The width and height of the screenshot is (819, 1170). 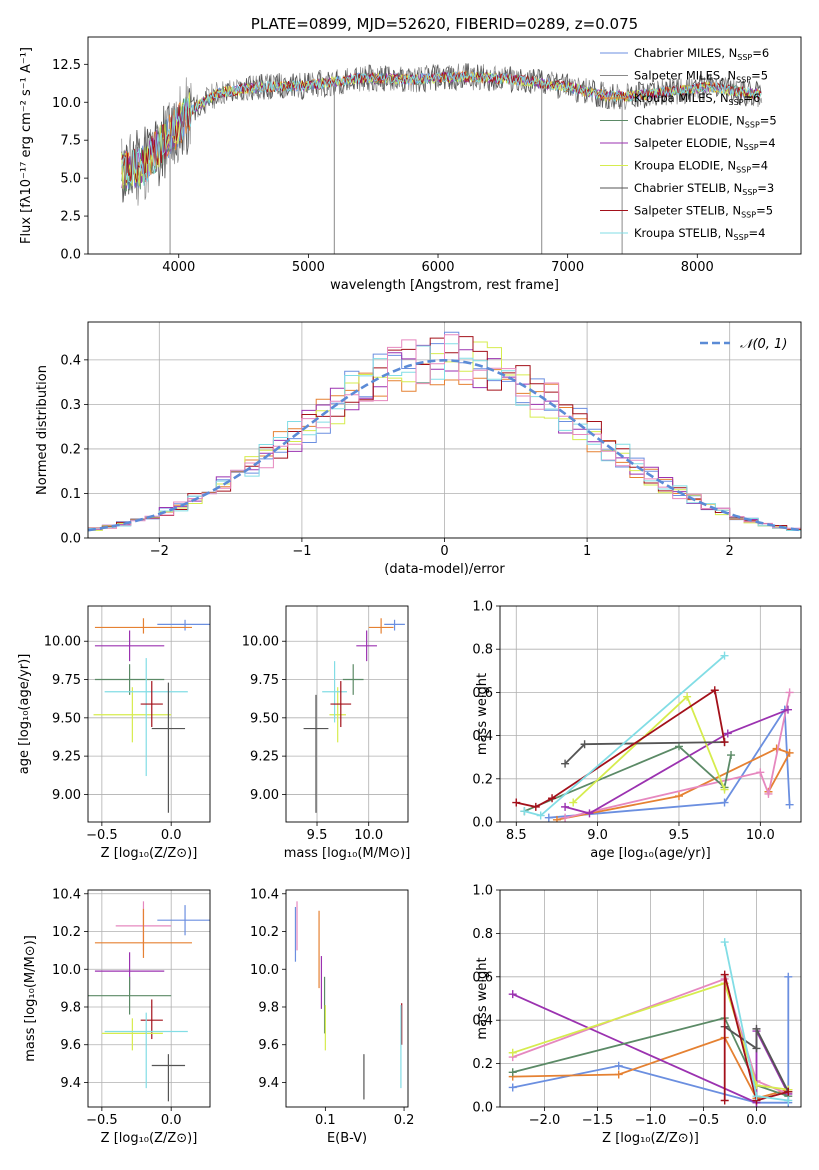 I want to click on x-tick-label: 0.2, so click(x=404, y=1120).